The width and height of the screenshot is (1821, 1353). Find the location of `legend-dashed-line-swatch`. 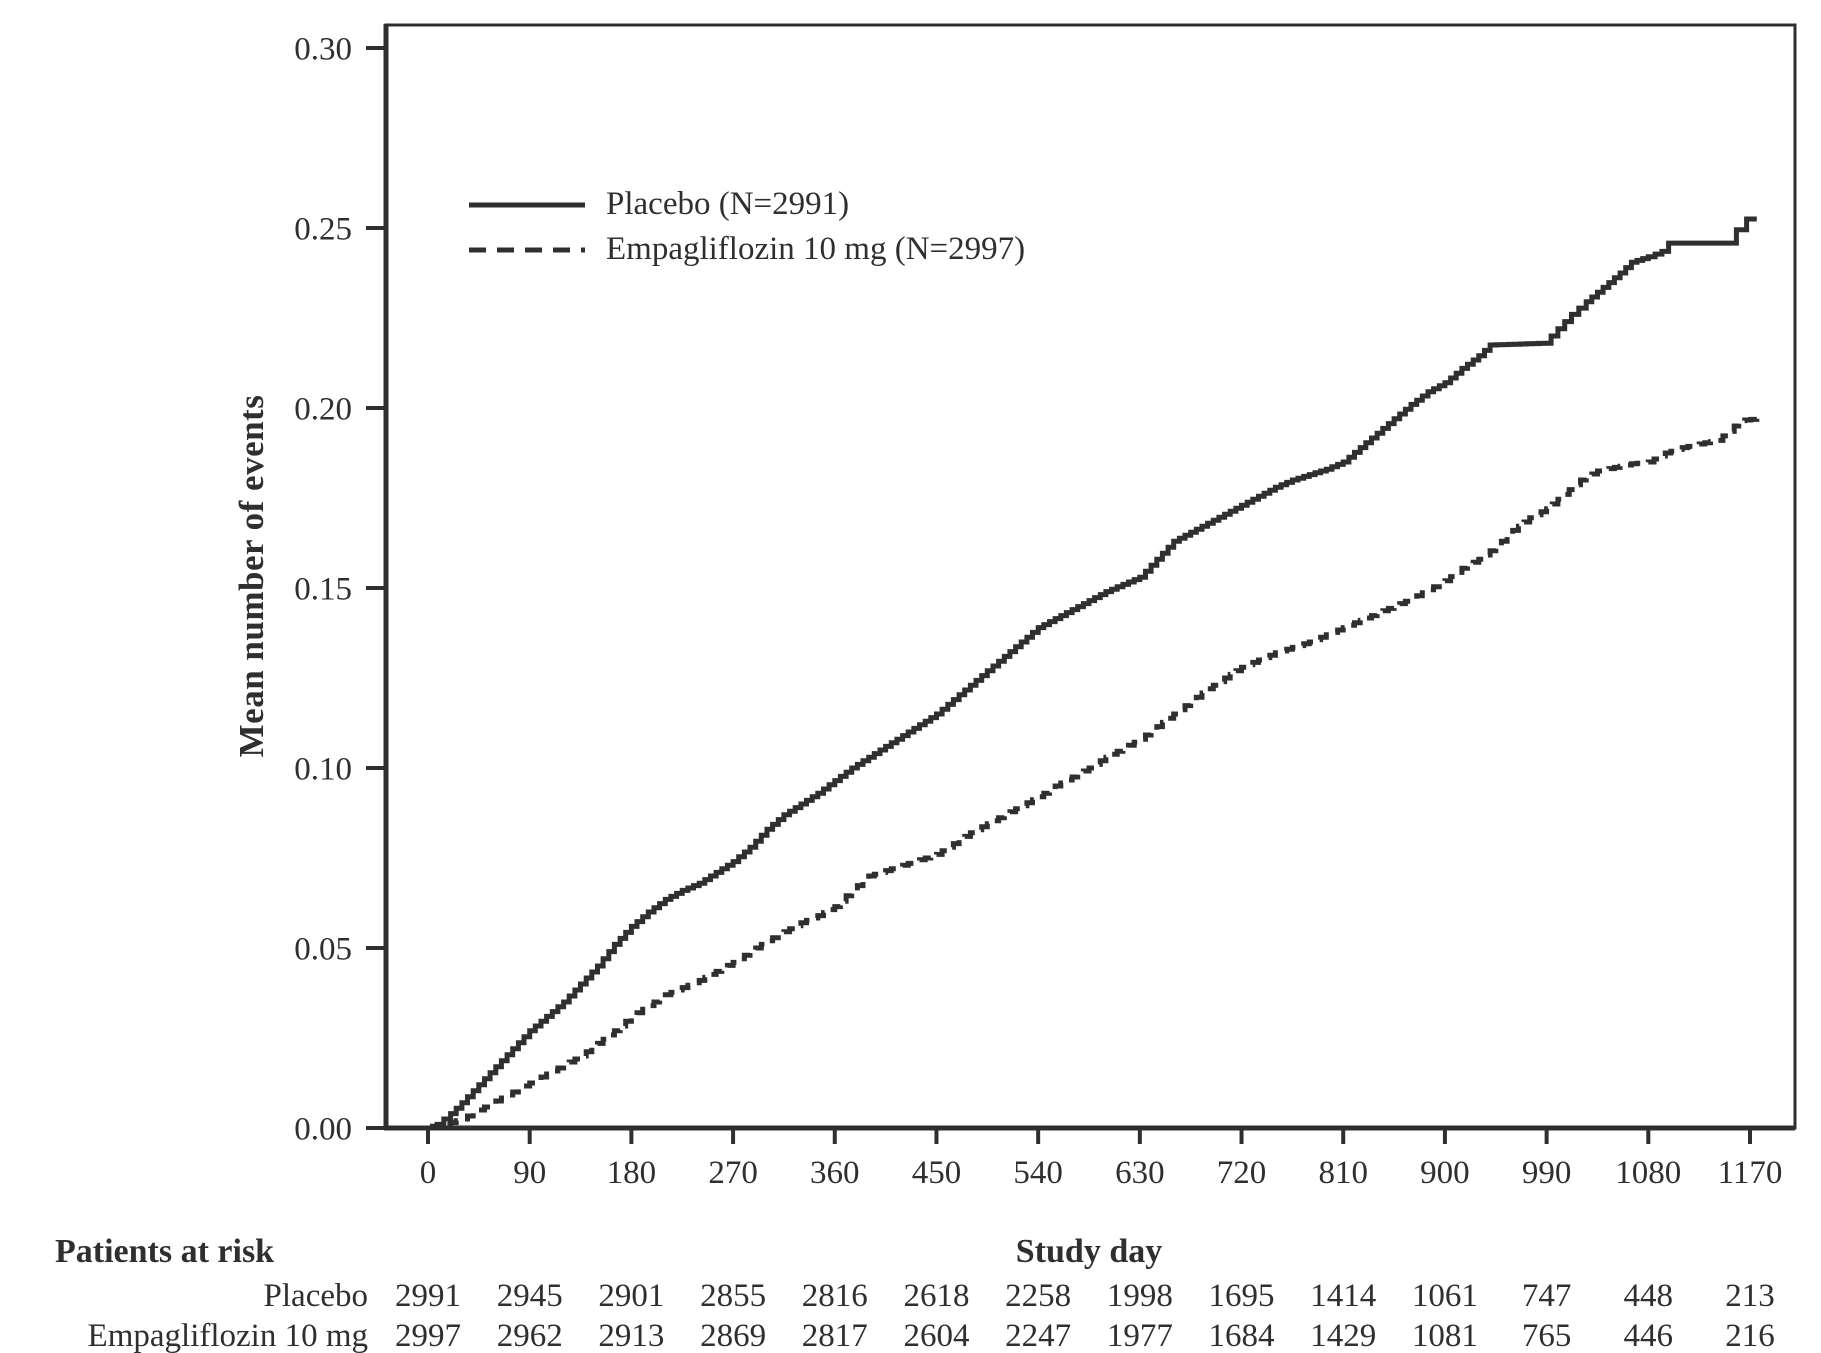

legend-dashed-line-swatch is located at coordinates (527, 250).